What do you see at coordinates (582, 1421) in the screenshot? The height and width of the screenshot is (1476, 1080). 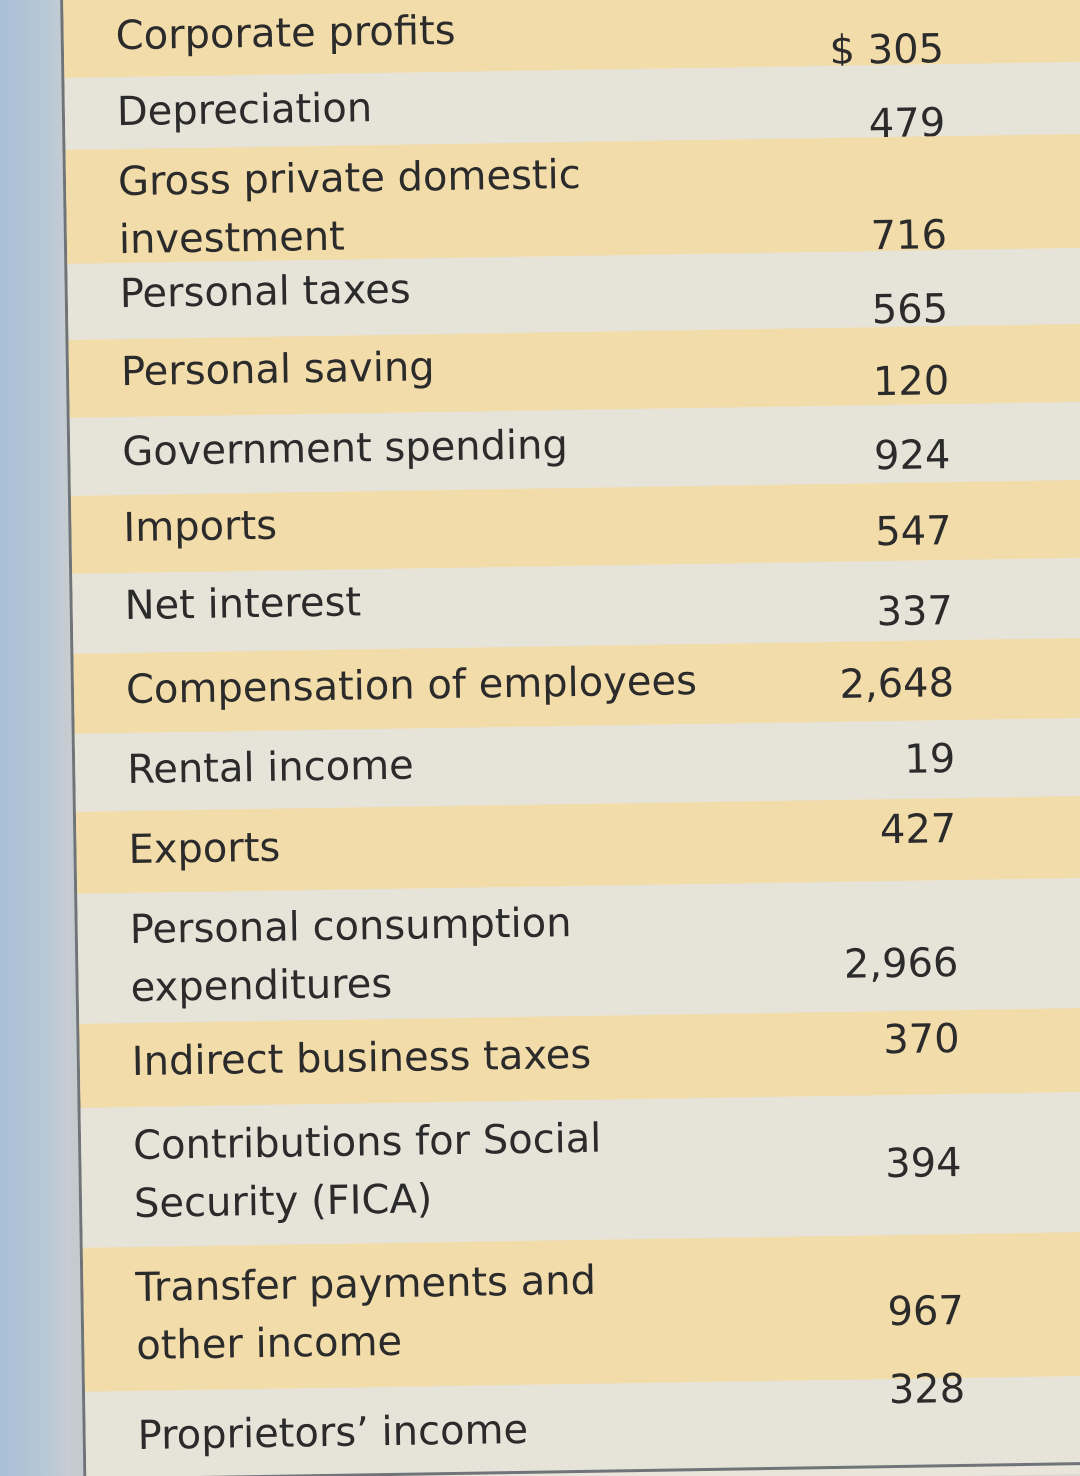 I see `table-row: Proprietors’ income 328` at bounding box center [582, 1421].